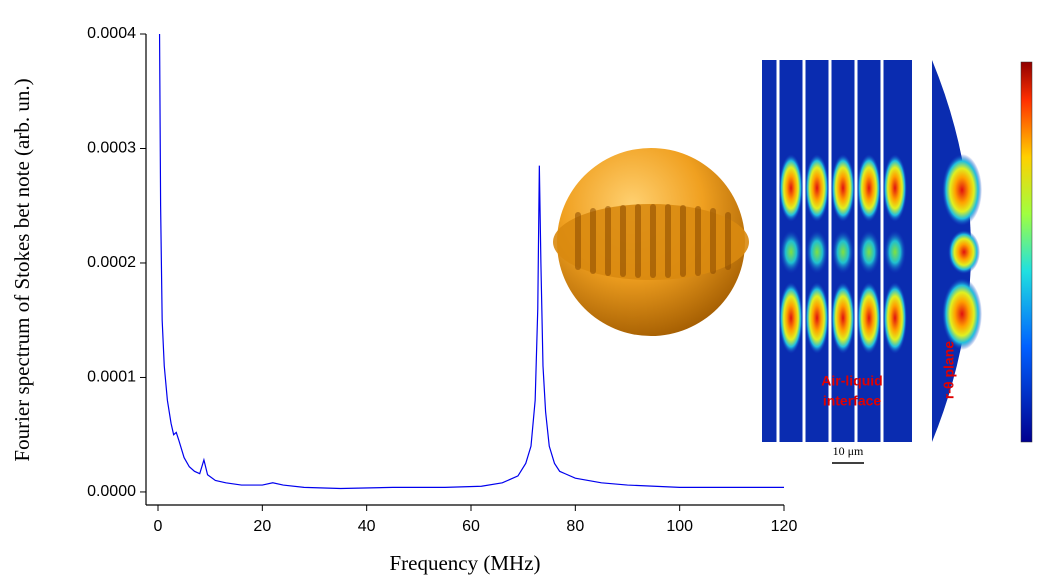 Image resolution: width=1039 pixels, height=579 pixels. What do you see at coordinates (949, 370) in the screenshot?
I see `annotation: r-θ plane` at bounding box center [949, 370].